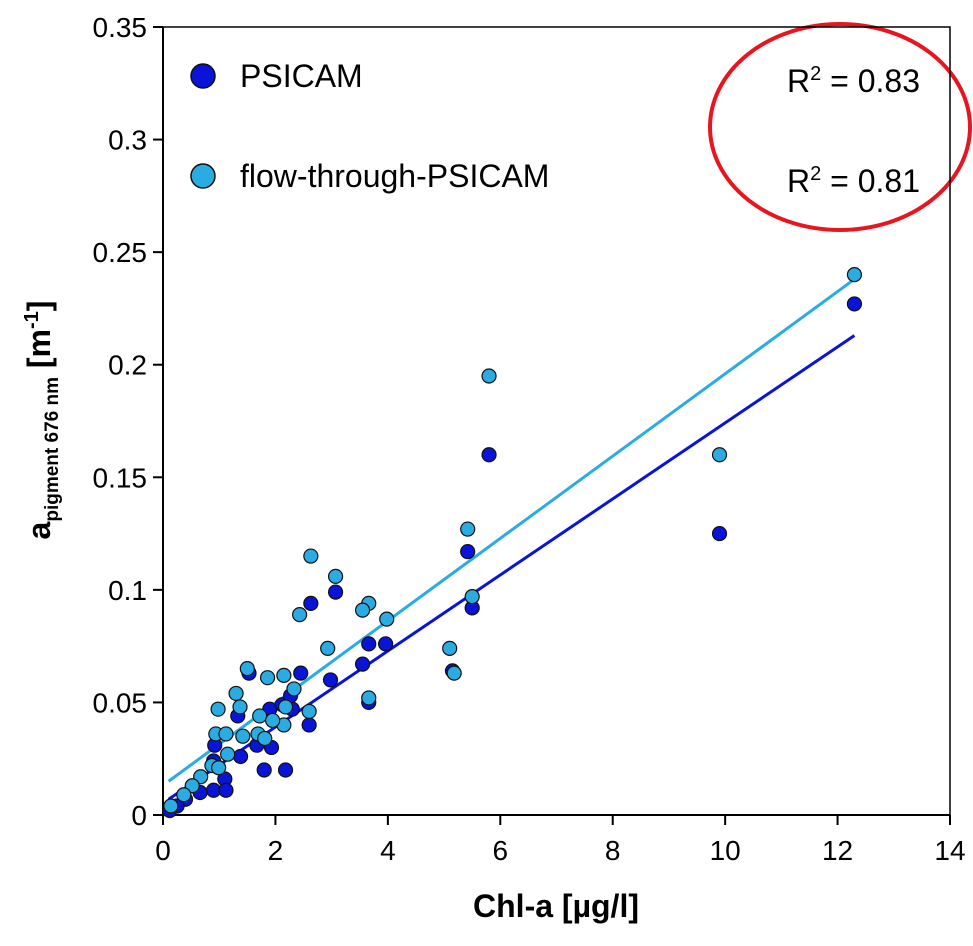 The height and width of the screenshot is (946, 973). I want to click on annotation-text: = 0.83, so click(870, 81).